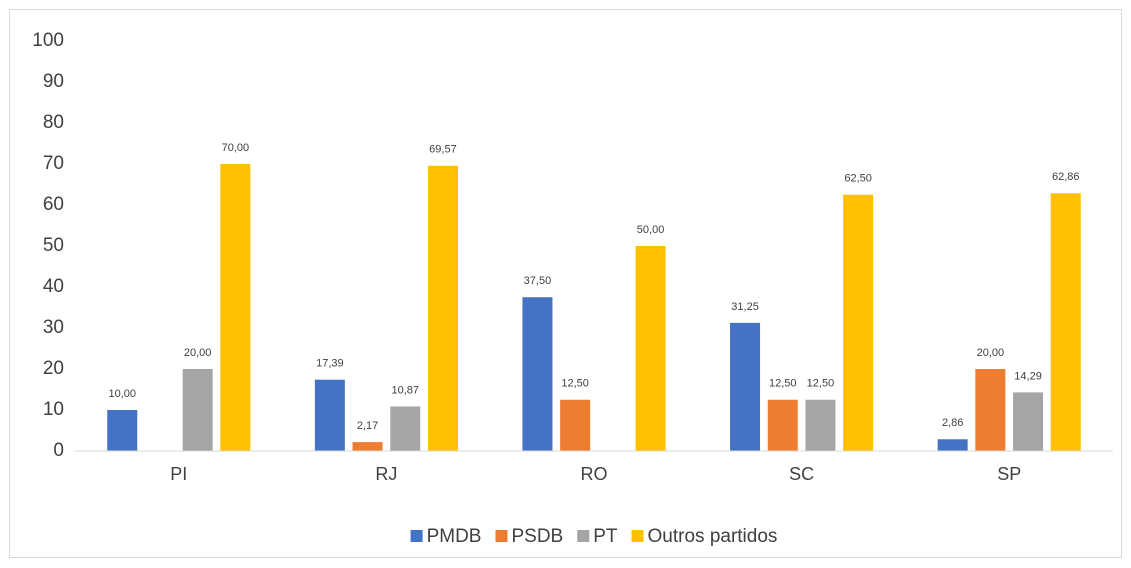  I want to click on x-tick-label: SP, so click(1009, 474).